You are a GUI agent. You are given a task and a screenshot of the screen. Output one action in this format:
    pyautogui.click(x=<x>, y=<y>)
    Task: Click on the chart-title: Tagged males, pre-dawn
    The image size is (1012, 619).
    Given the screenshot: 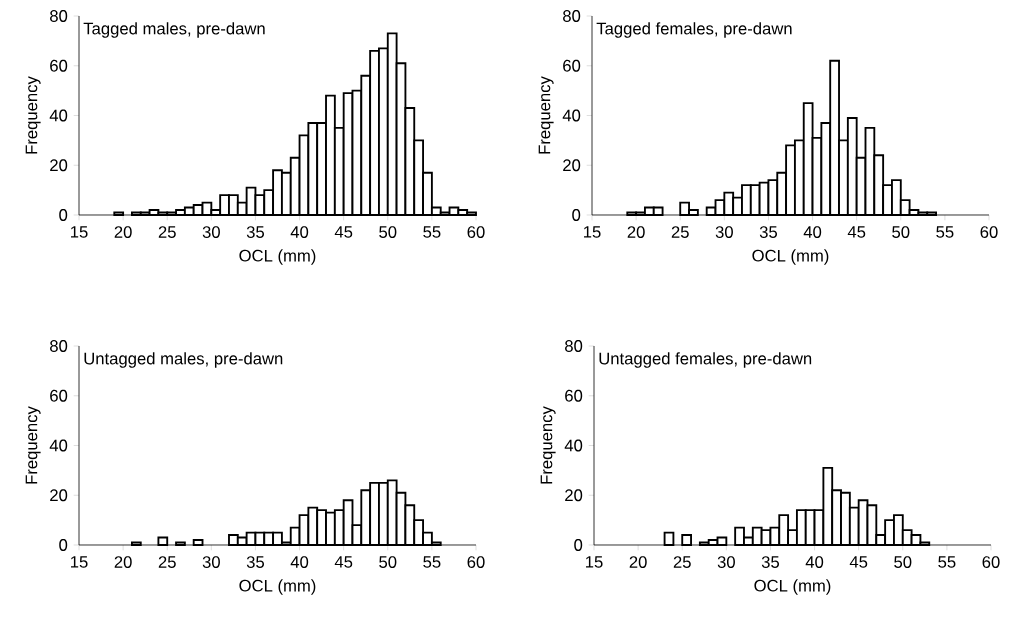 What is the action you would take?
    pyautogui.click(x=174, y=30)
    